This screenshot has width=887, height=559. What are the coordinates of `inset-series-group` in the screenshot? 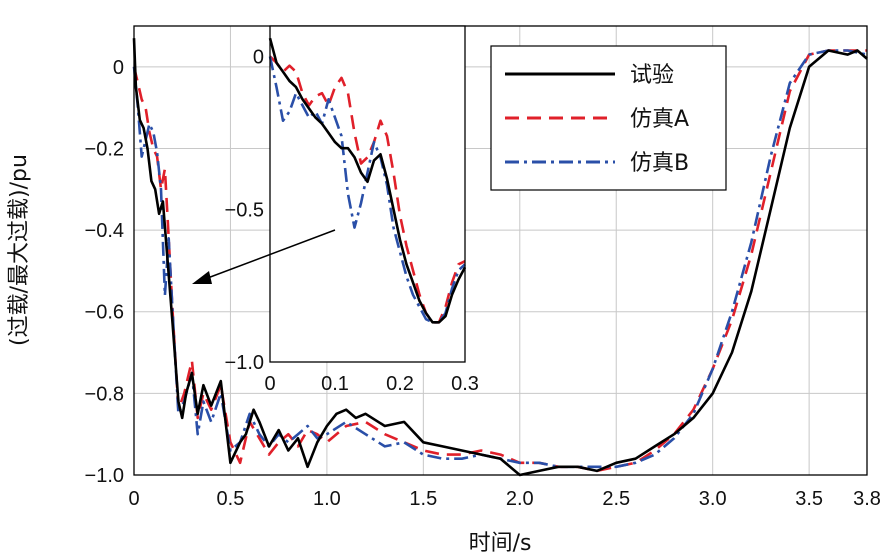 It's located at (367, 180).